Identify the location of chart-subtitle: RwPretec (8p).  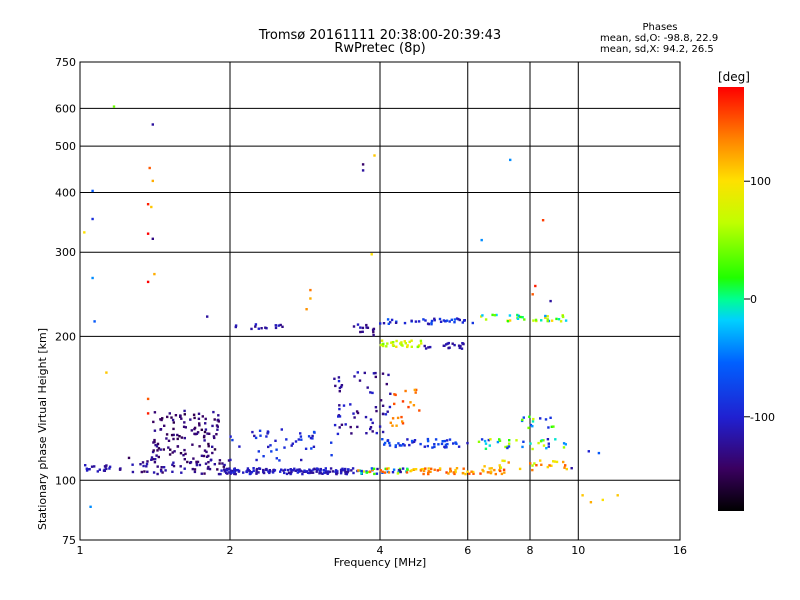
(380, 48).